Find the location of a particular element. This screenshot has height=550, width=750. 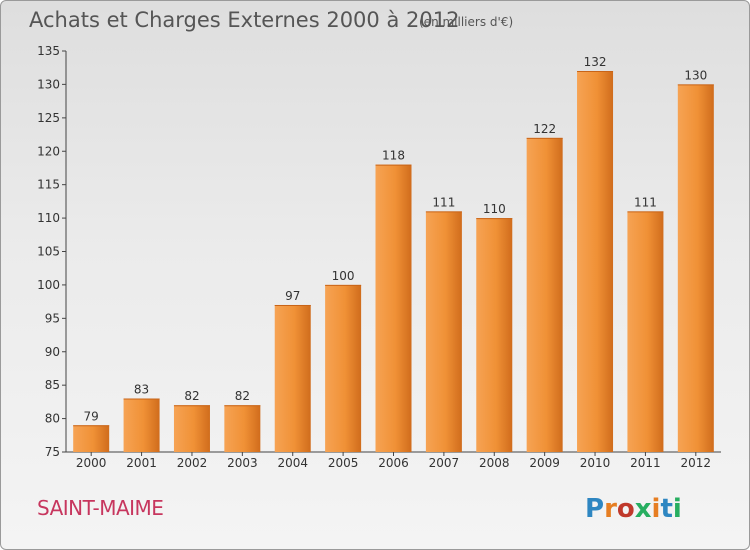

data-label: 110 is located at coordinates (494, 209).